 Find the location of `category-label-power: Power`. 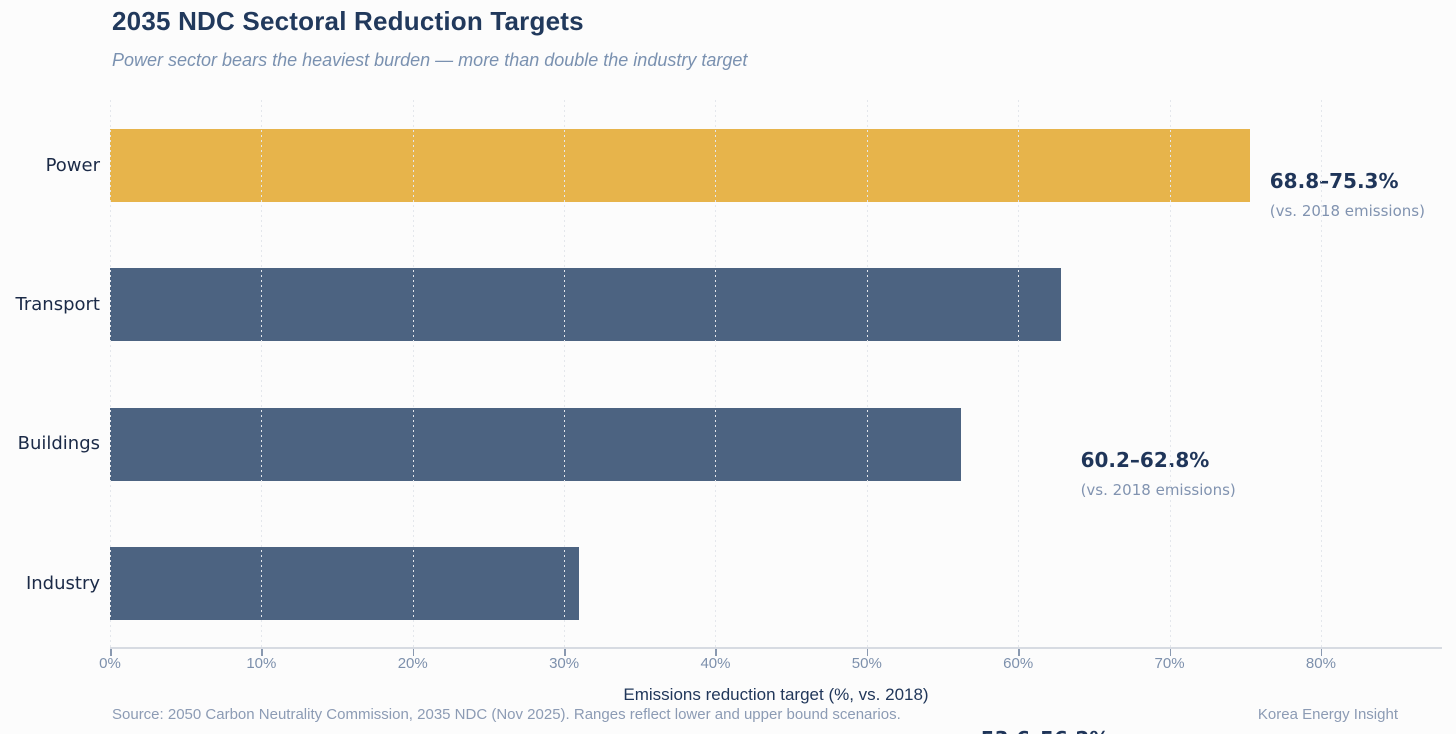

category-label-power: Power is located at coordinates (72, 165).